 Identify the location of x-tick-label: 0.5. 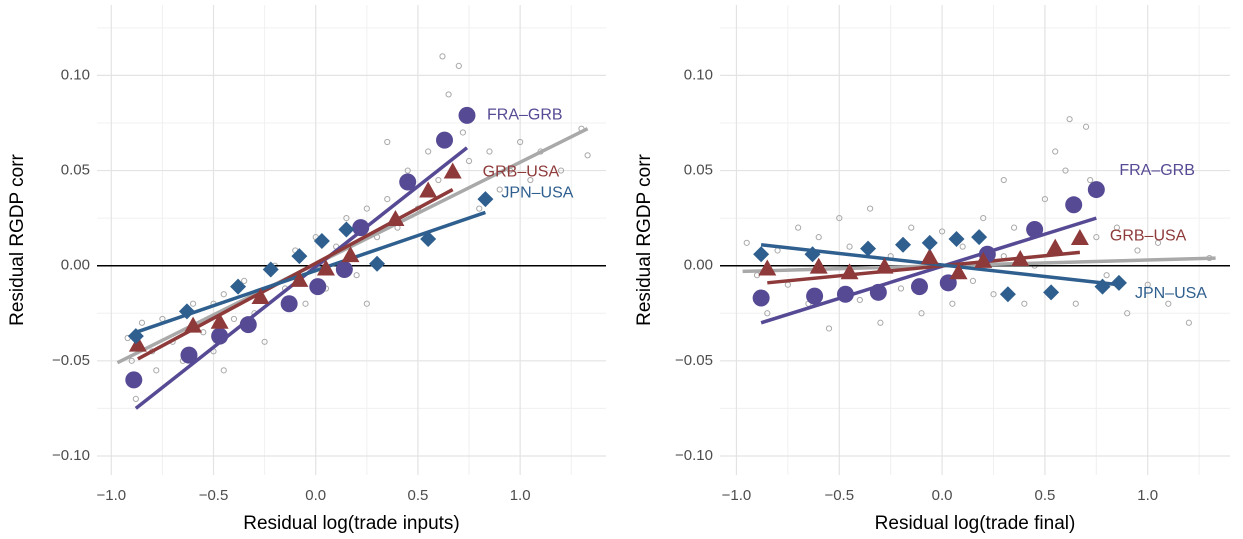
(418, 495).